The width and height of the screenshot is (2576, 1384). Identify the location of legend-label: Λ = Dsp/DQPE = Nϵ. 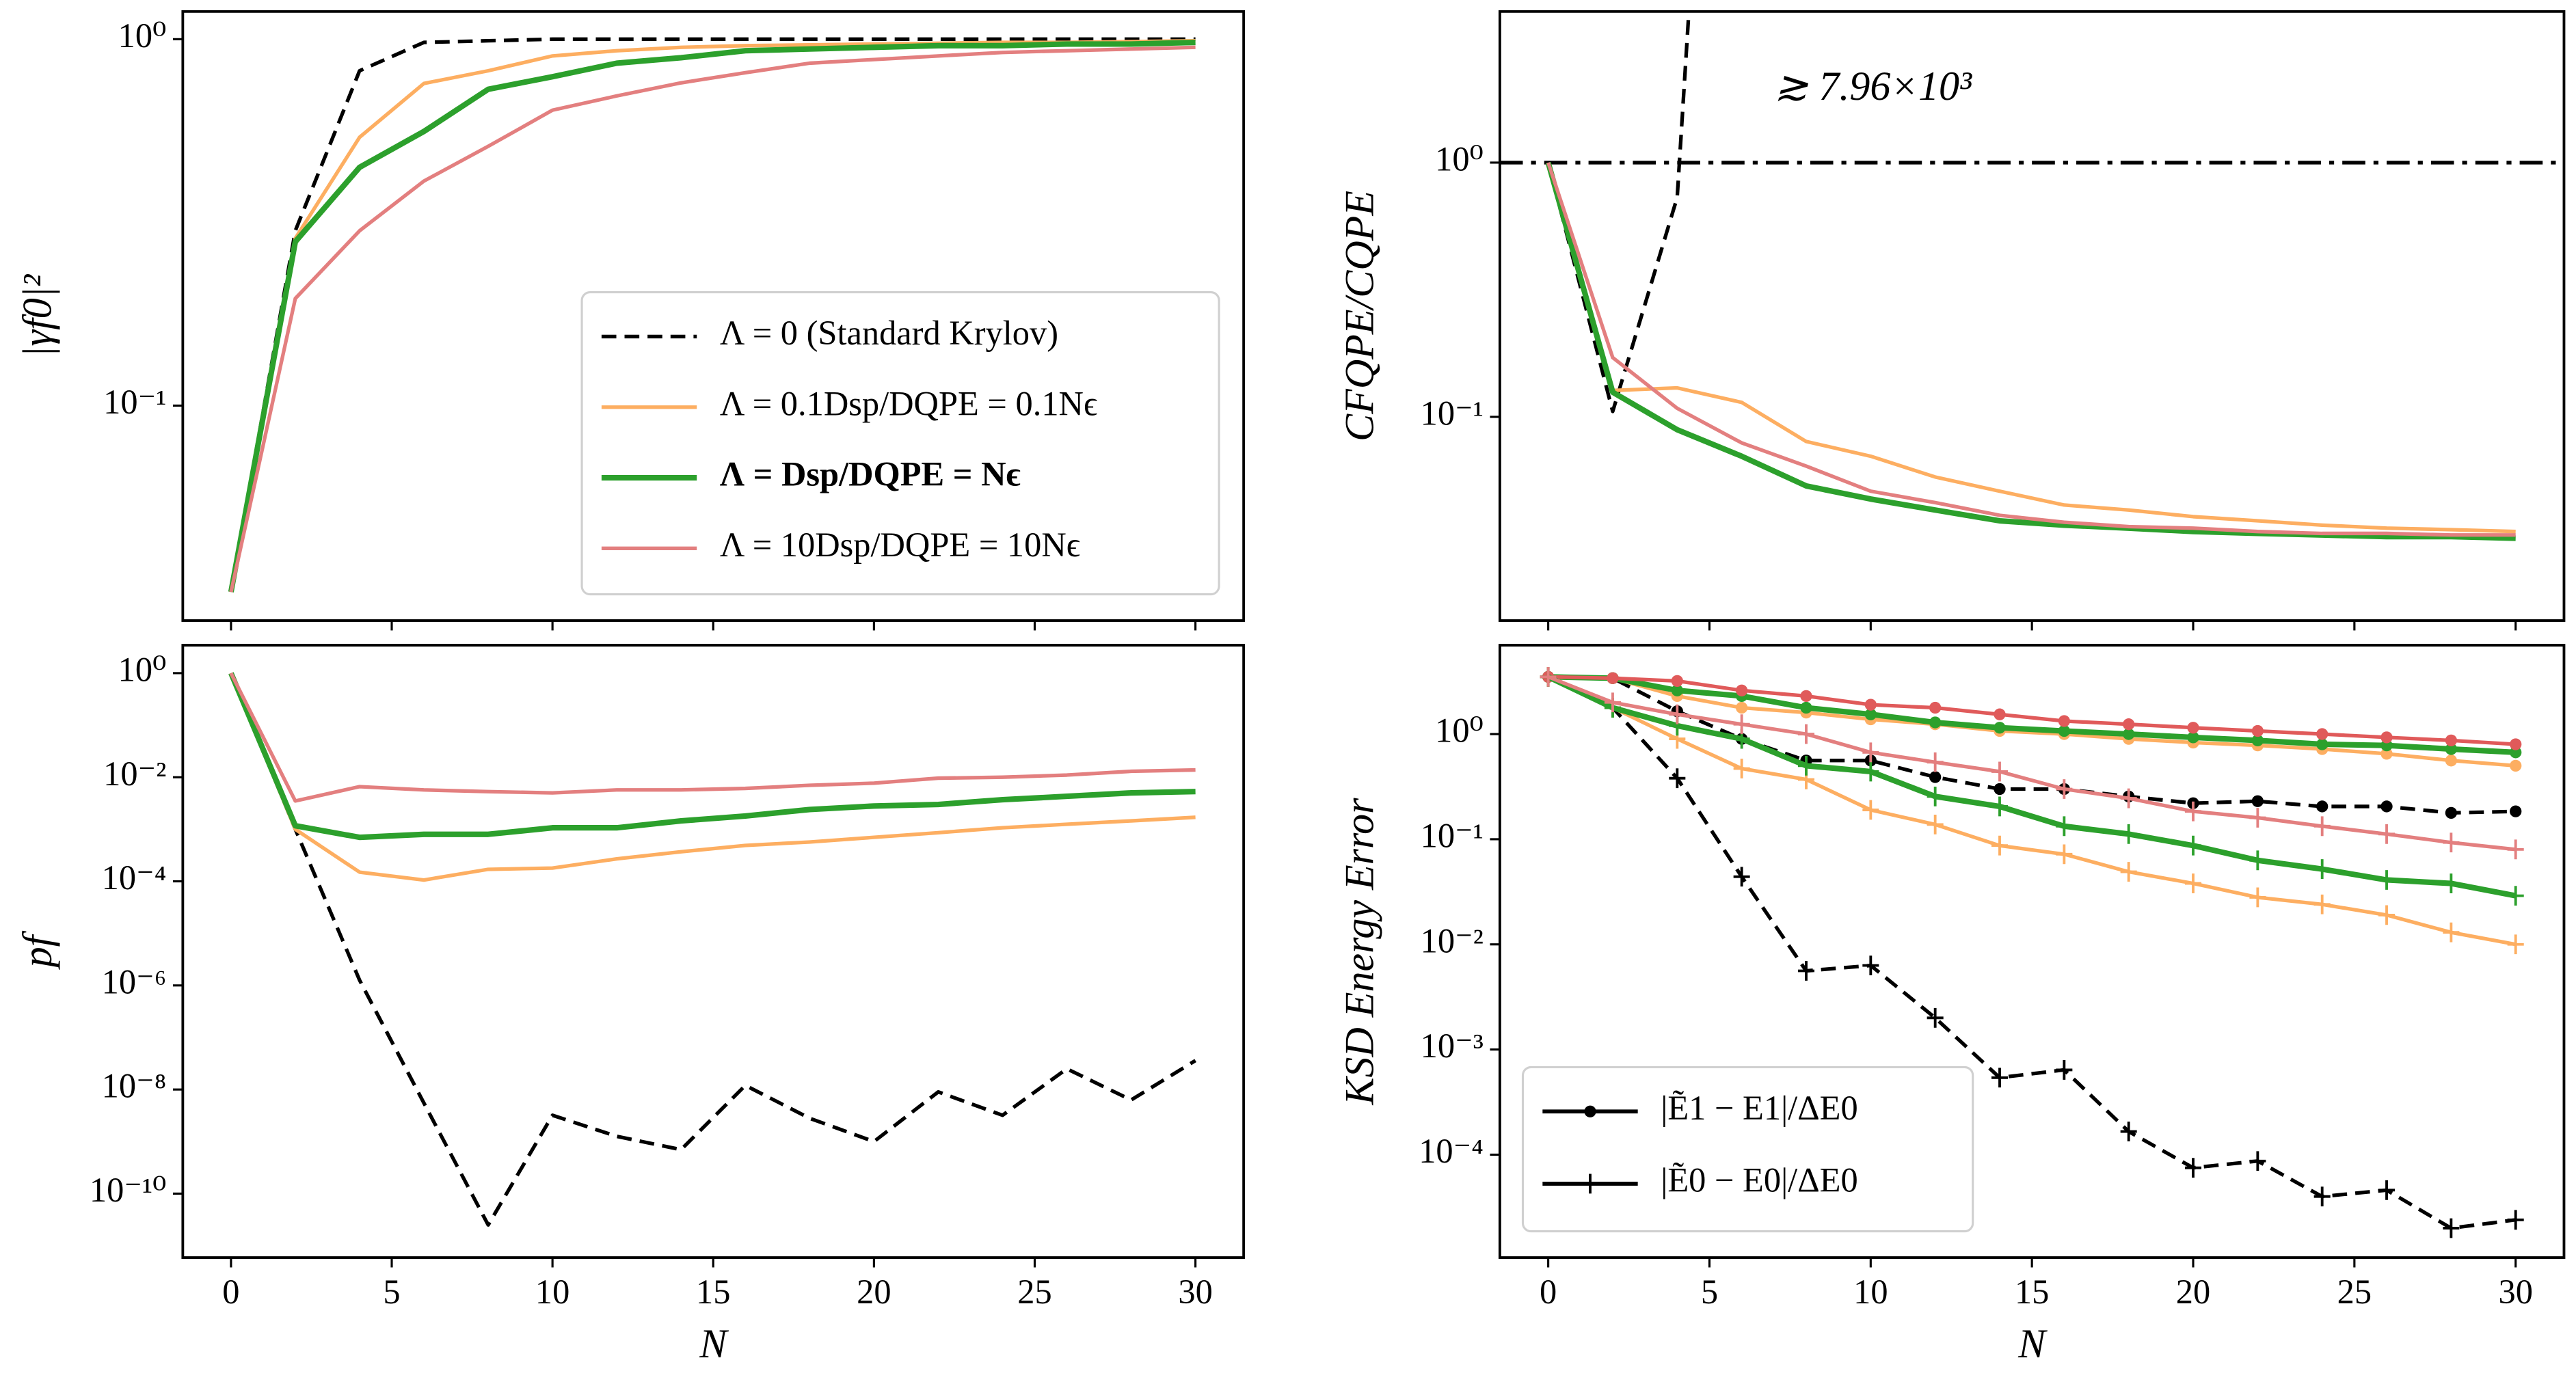
(870, 474).